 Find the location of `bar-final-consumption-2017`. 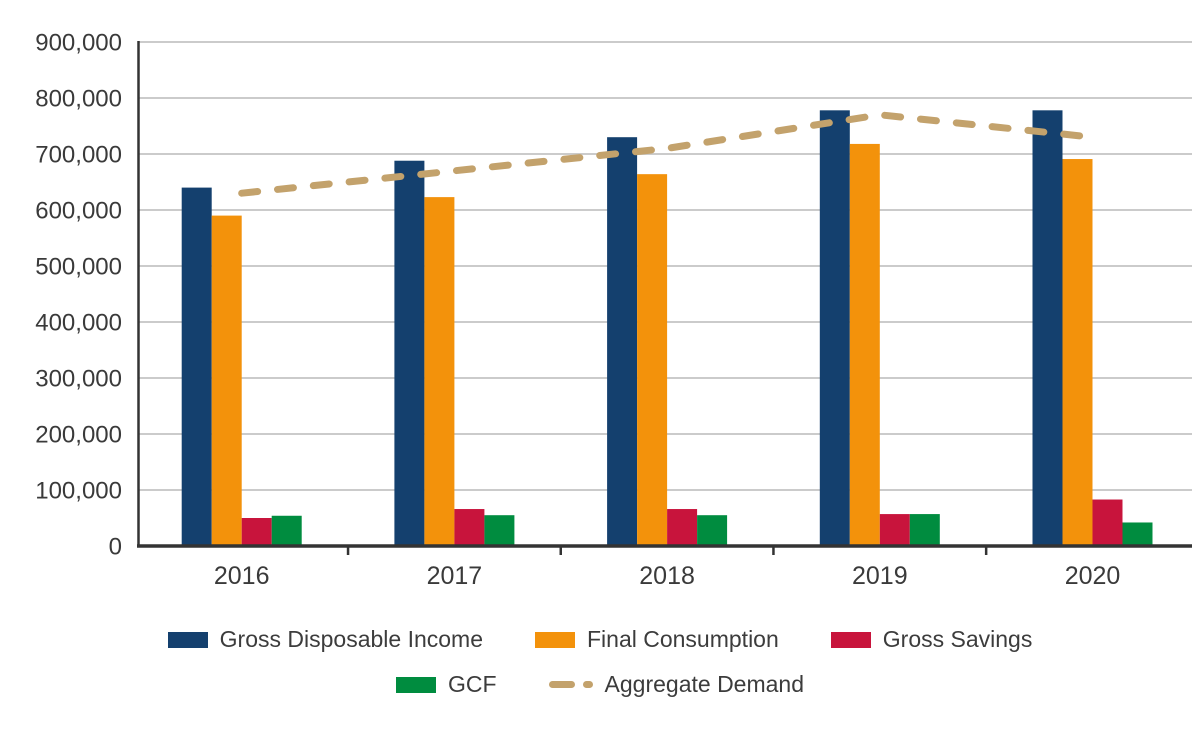

bar-final-consumption-2017 is located at coordinates (439, 371).